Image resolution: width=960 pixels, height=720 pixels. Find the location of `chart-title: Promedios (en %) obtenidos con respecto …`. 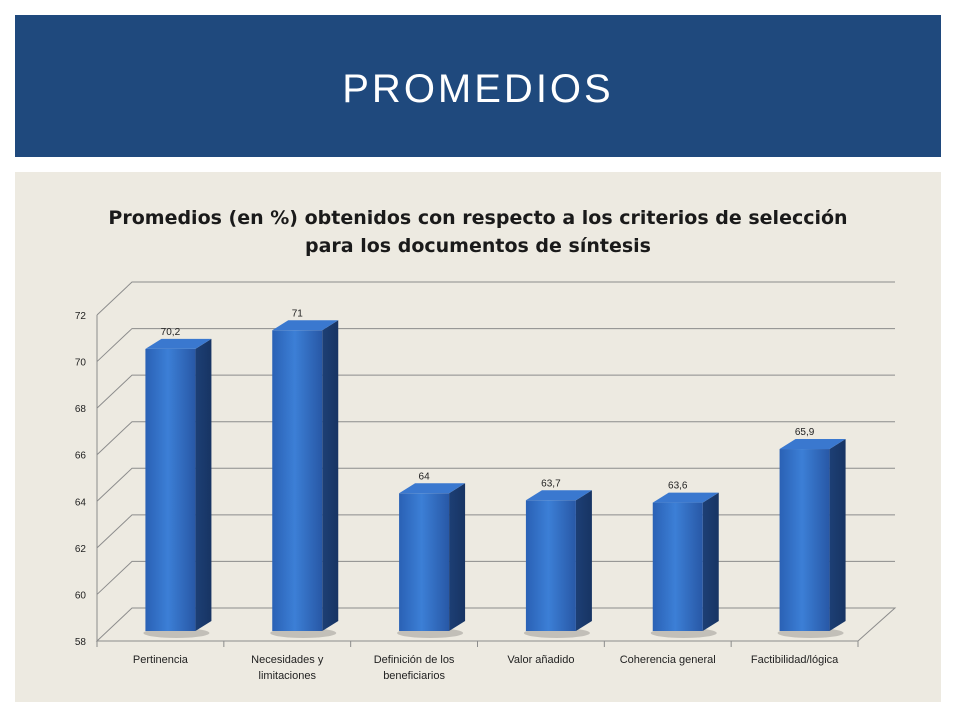

chart-title: Promedios (en %) obtenidos con respecto … is located at coordinates (478, 232).